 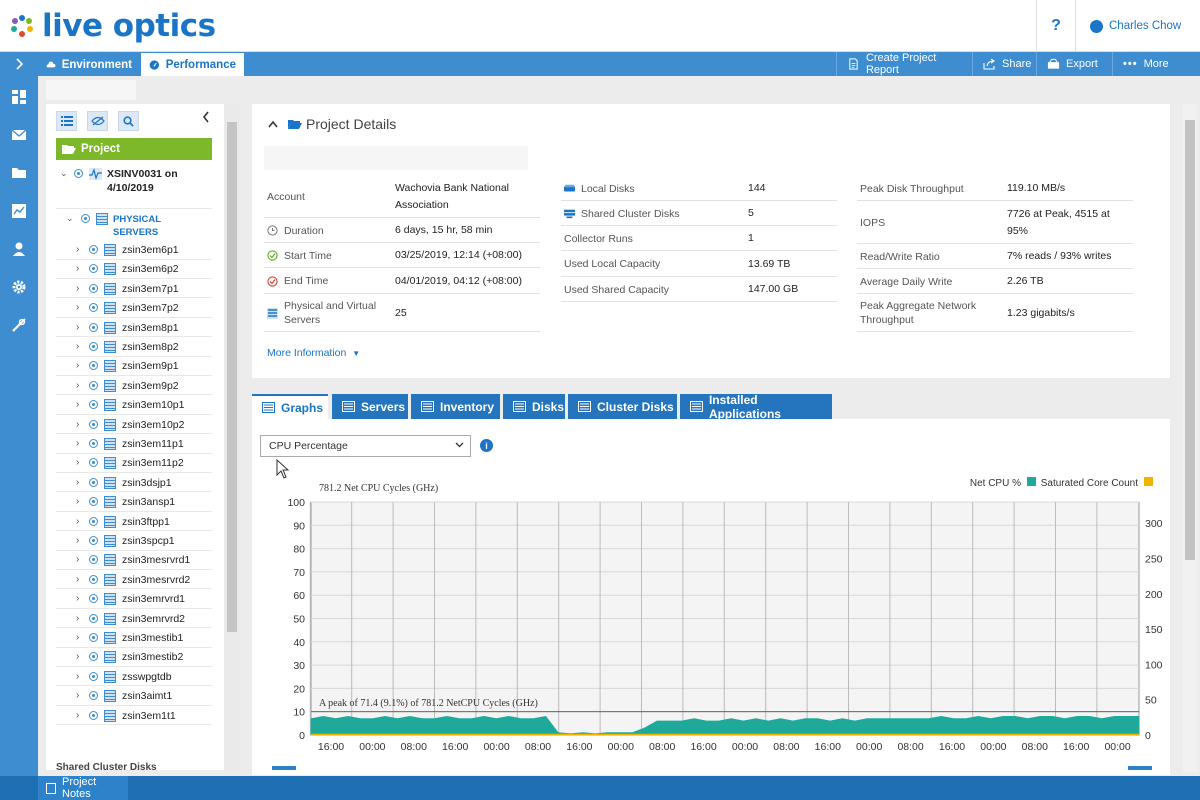 I want to click on rail-user, so click(x=19, y=249).